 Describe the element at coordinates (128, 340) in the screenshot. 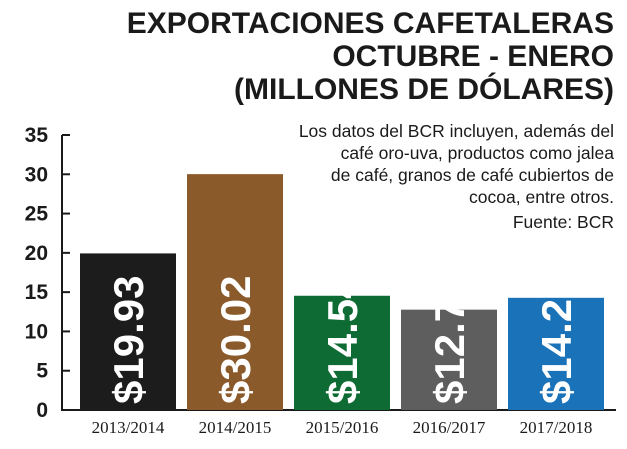

I see `data-label: $19.93` at that location.